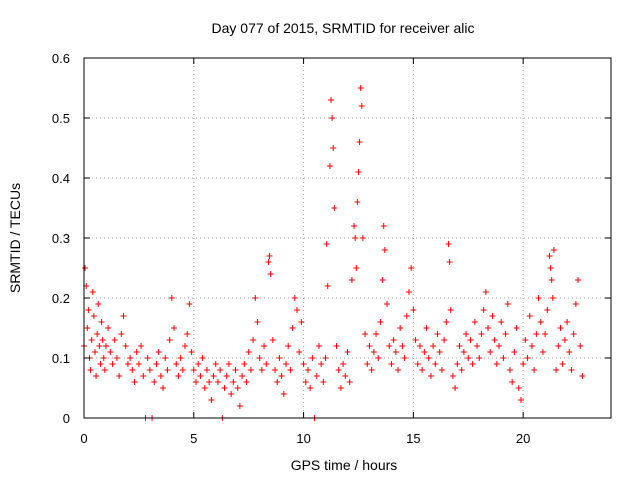 The height and width of the screenshot is (480, 640). I want to click on x-tick-label: 10, so click(303, 438).